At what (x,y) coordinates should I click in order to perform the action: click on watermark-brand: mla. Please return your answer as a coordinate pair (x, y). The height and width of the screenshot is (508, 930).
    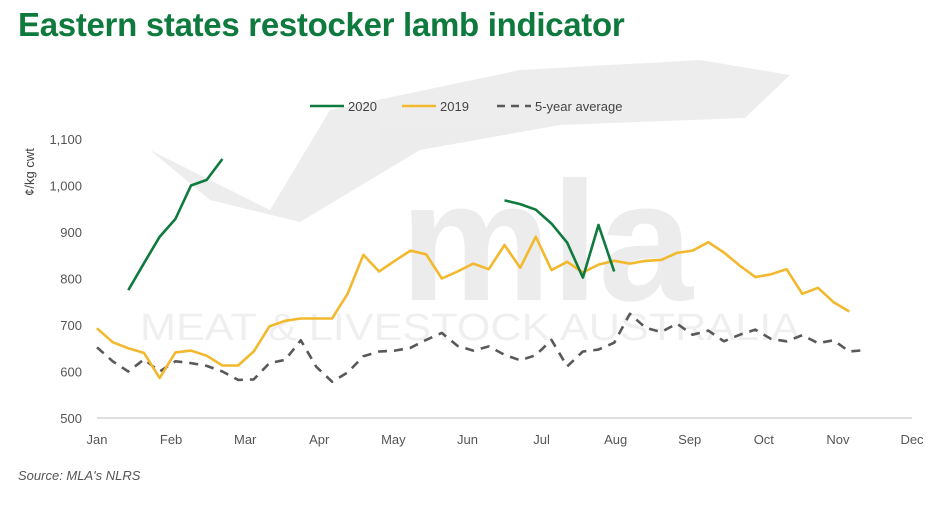
    Looking at the image, I should click on (547, 242).